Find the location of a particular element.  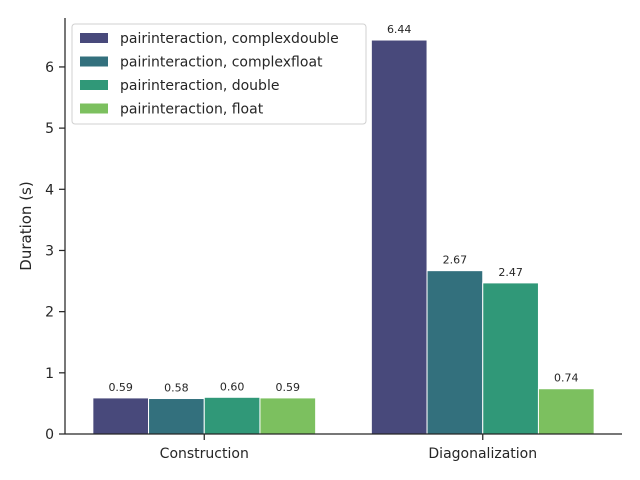

y-tick-label: 6 is located at coordinates (49, 68).